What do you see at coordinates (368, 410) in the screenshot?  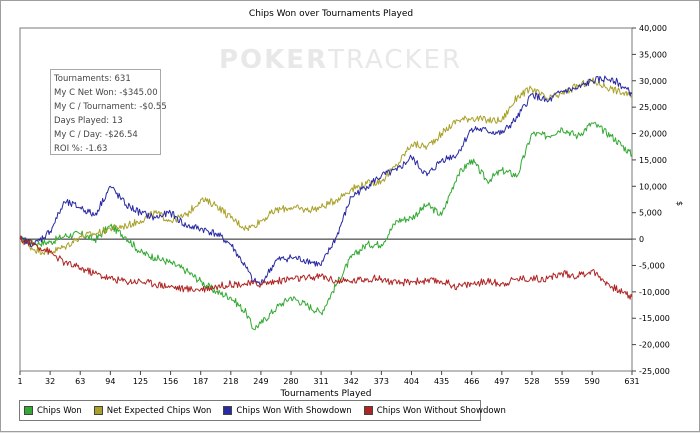 I see `legend-swatch-without-showdown` at bounding box center [368, 410].